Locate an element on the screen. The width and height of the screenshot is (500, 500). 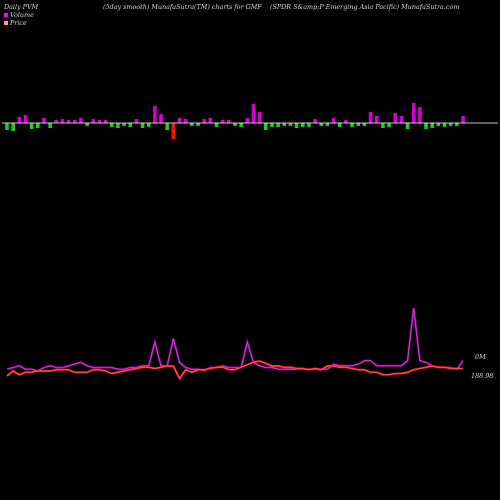
volume-axis-label: 0M is located at coordinates (480, 357).